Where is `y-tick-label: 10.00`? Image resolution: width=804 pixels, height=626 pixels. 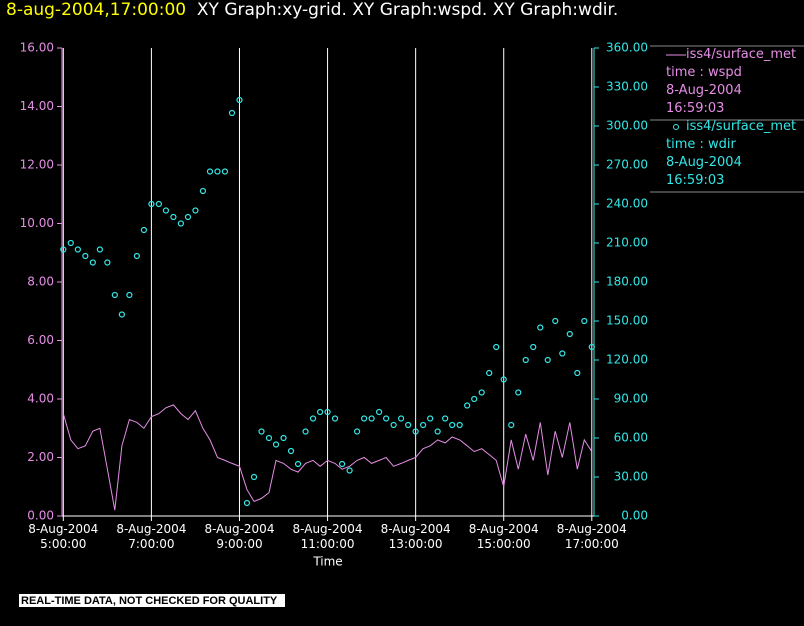 y-tick-label: 10.00 is located at coordinates (37, 223).